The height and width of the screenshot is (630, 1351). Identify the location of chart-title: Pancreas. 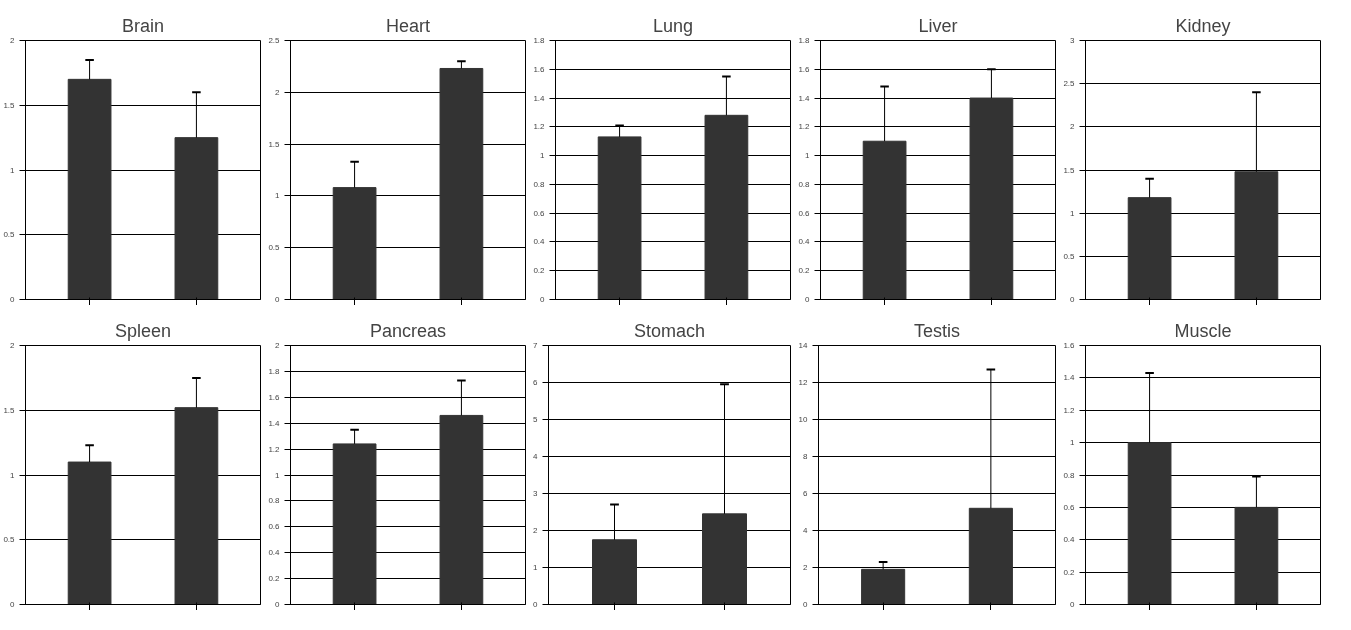
(408, 330).